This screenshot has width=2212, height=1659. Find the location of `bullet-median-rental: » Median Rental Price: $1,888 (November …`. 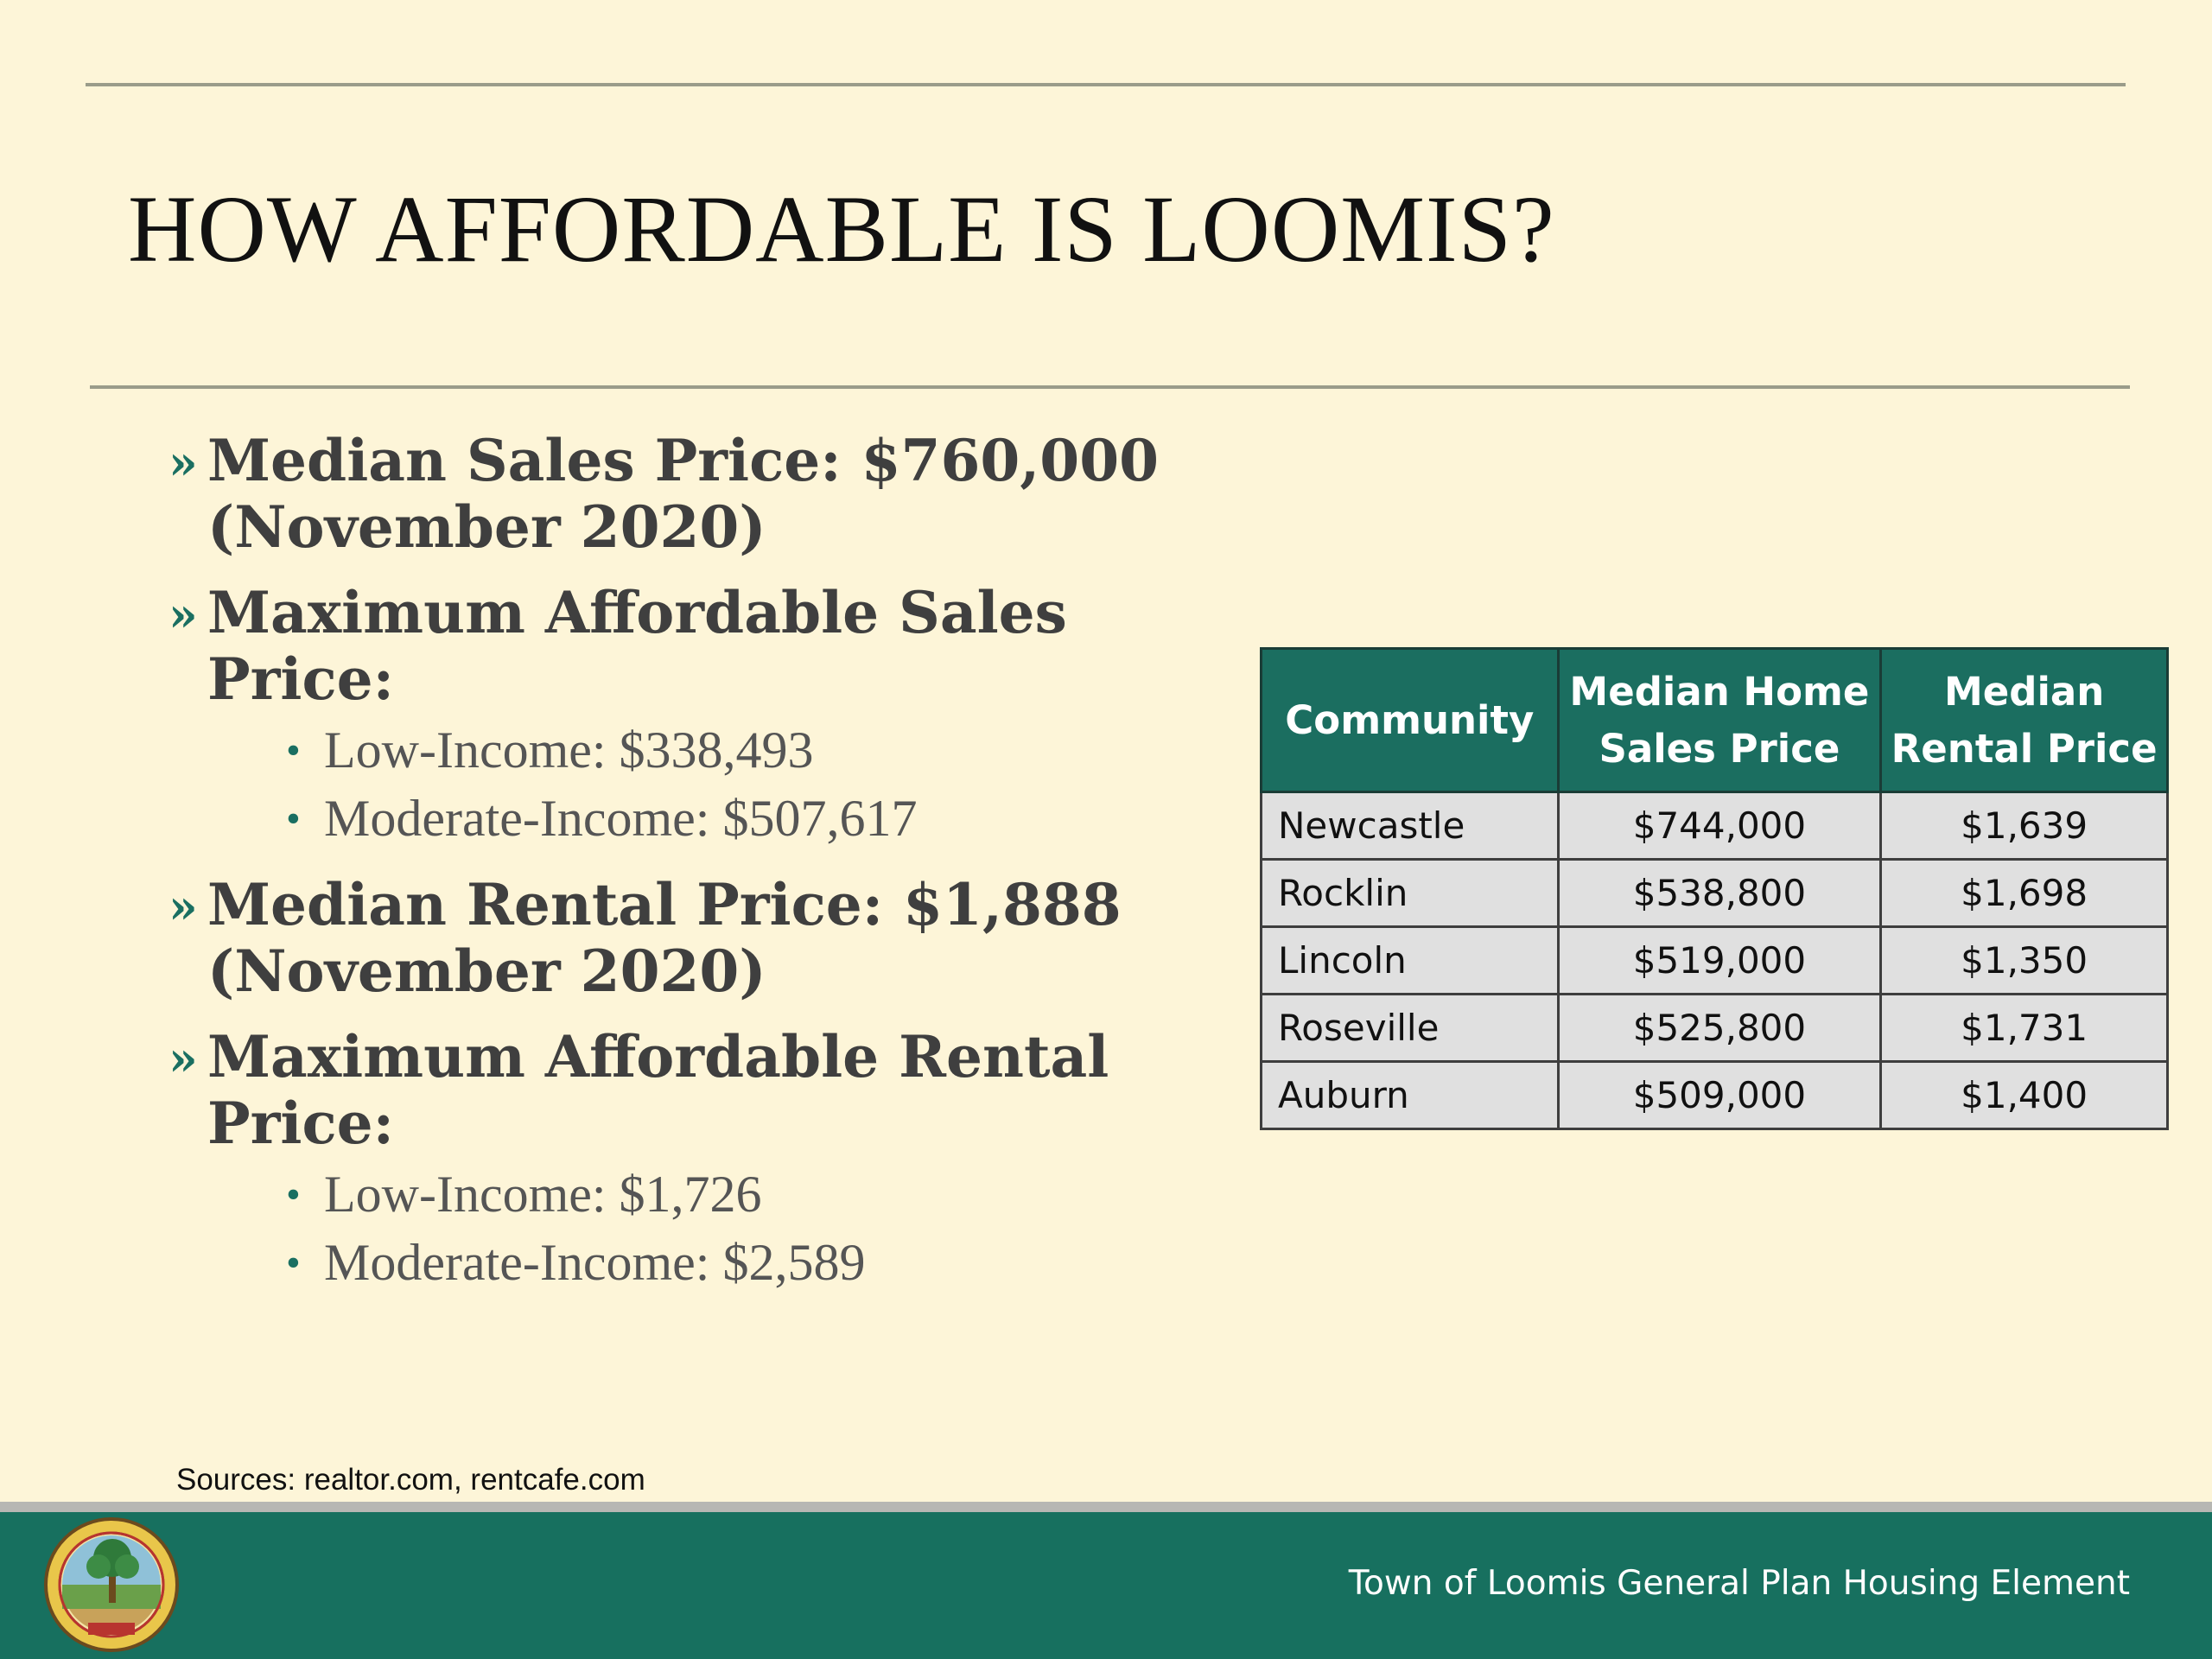

bullet-median-rental: » Median Rental Price: $1,888 (November … is located at coordinates (686, 938).